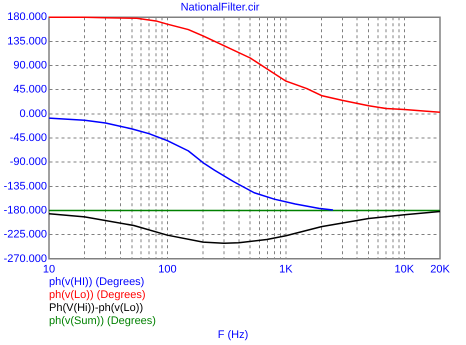 The image size is (466, 345). Describe the element at coordinates (440, 269) in the screenshot. I see `x-tick-label: 20K` at that location.